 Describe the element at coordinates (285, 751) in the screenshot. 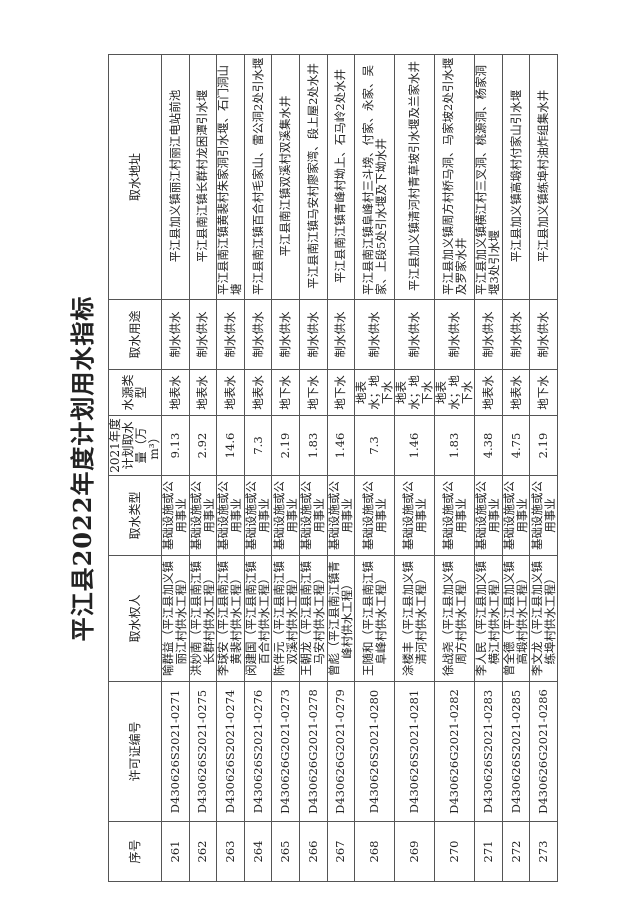

I see `cell-permit: D430626G2021-0273` at that location.